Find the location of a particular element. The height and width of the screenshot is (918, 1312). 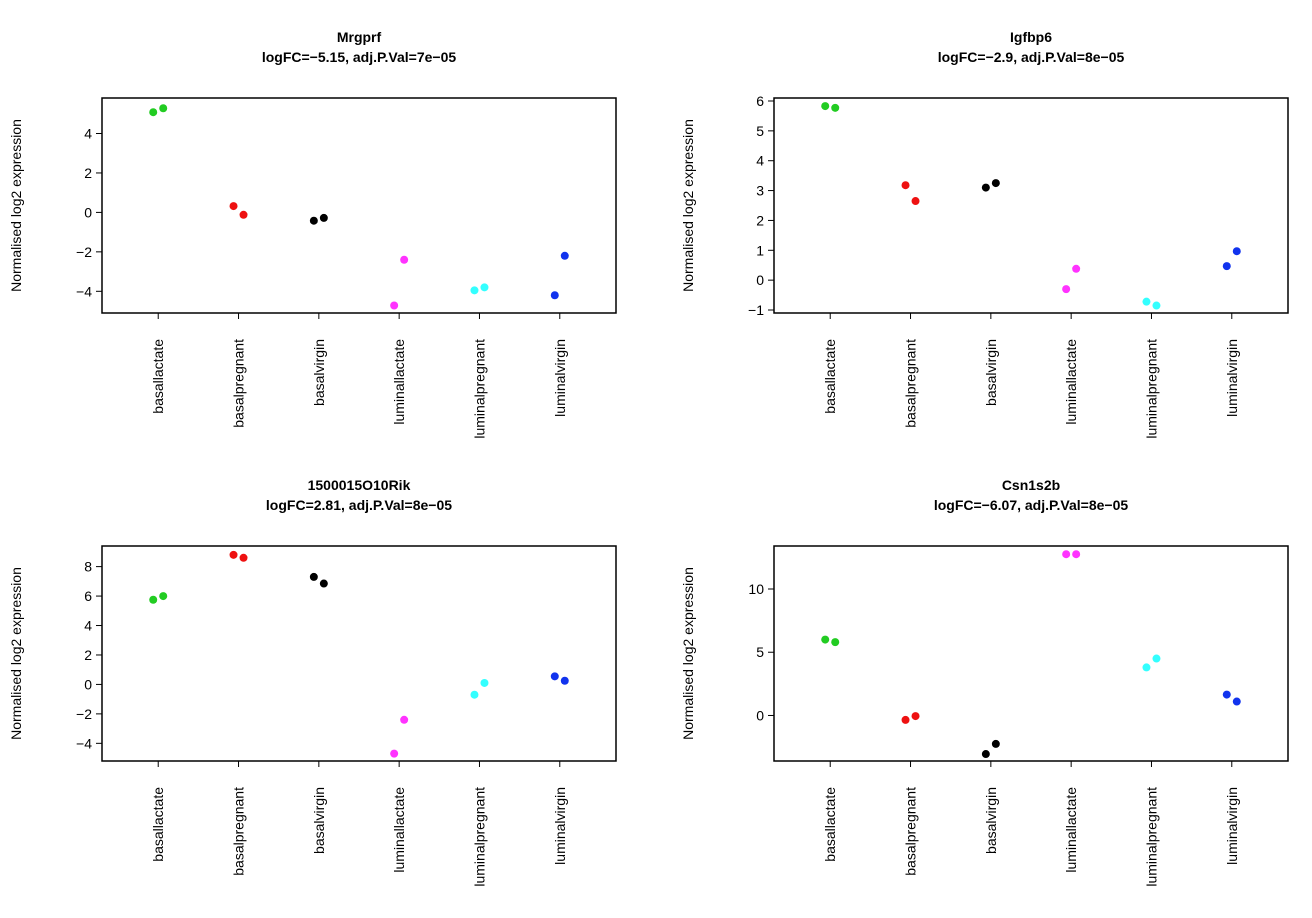

plot-title: Csn1s2b is located at coordinates (1031, 485).